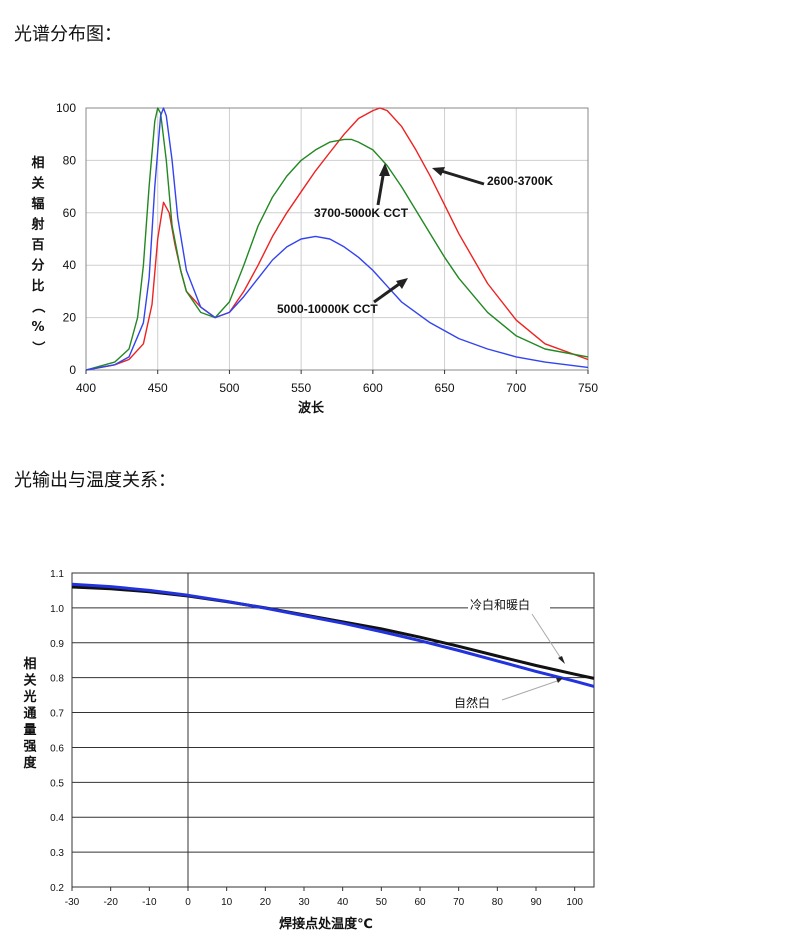 Image resolution: width=790 pixels, height=942 pixels. Describe the element at coordinates (158, 388) in the screenshot. I see `x-tick-label: 450` at that location.